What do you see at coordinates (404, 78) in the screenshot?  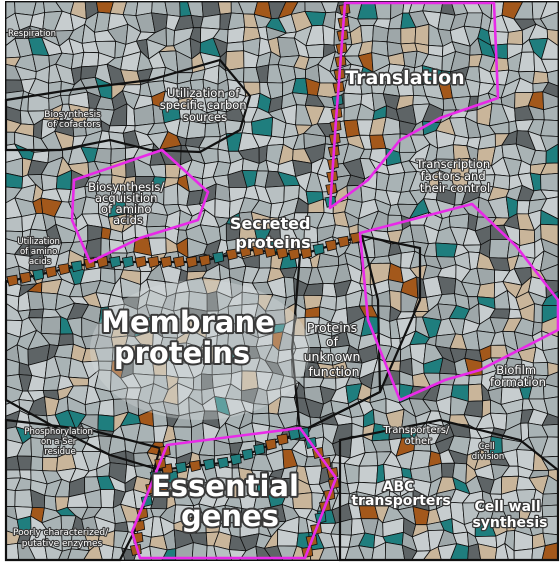 I see `label-translation: Translation` at bounding box center [404, 78].